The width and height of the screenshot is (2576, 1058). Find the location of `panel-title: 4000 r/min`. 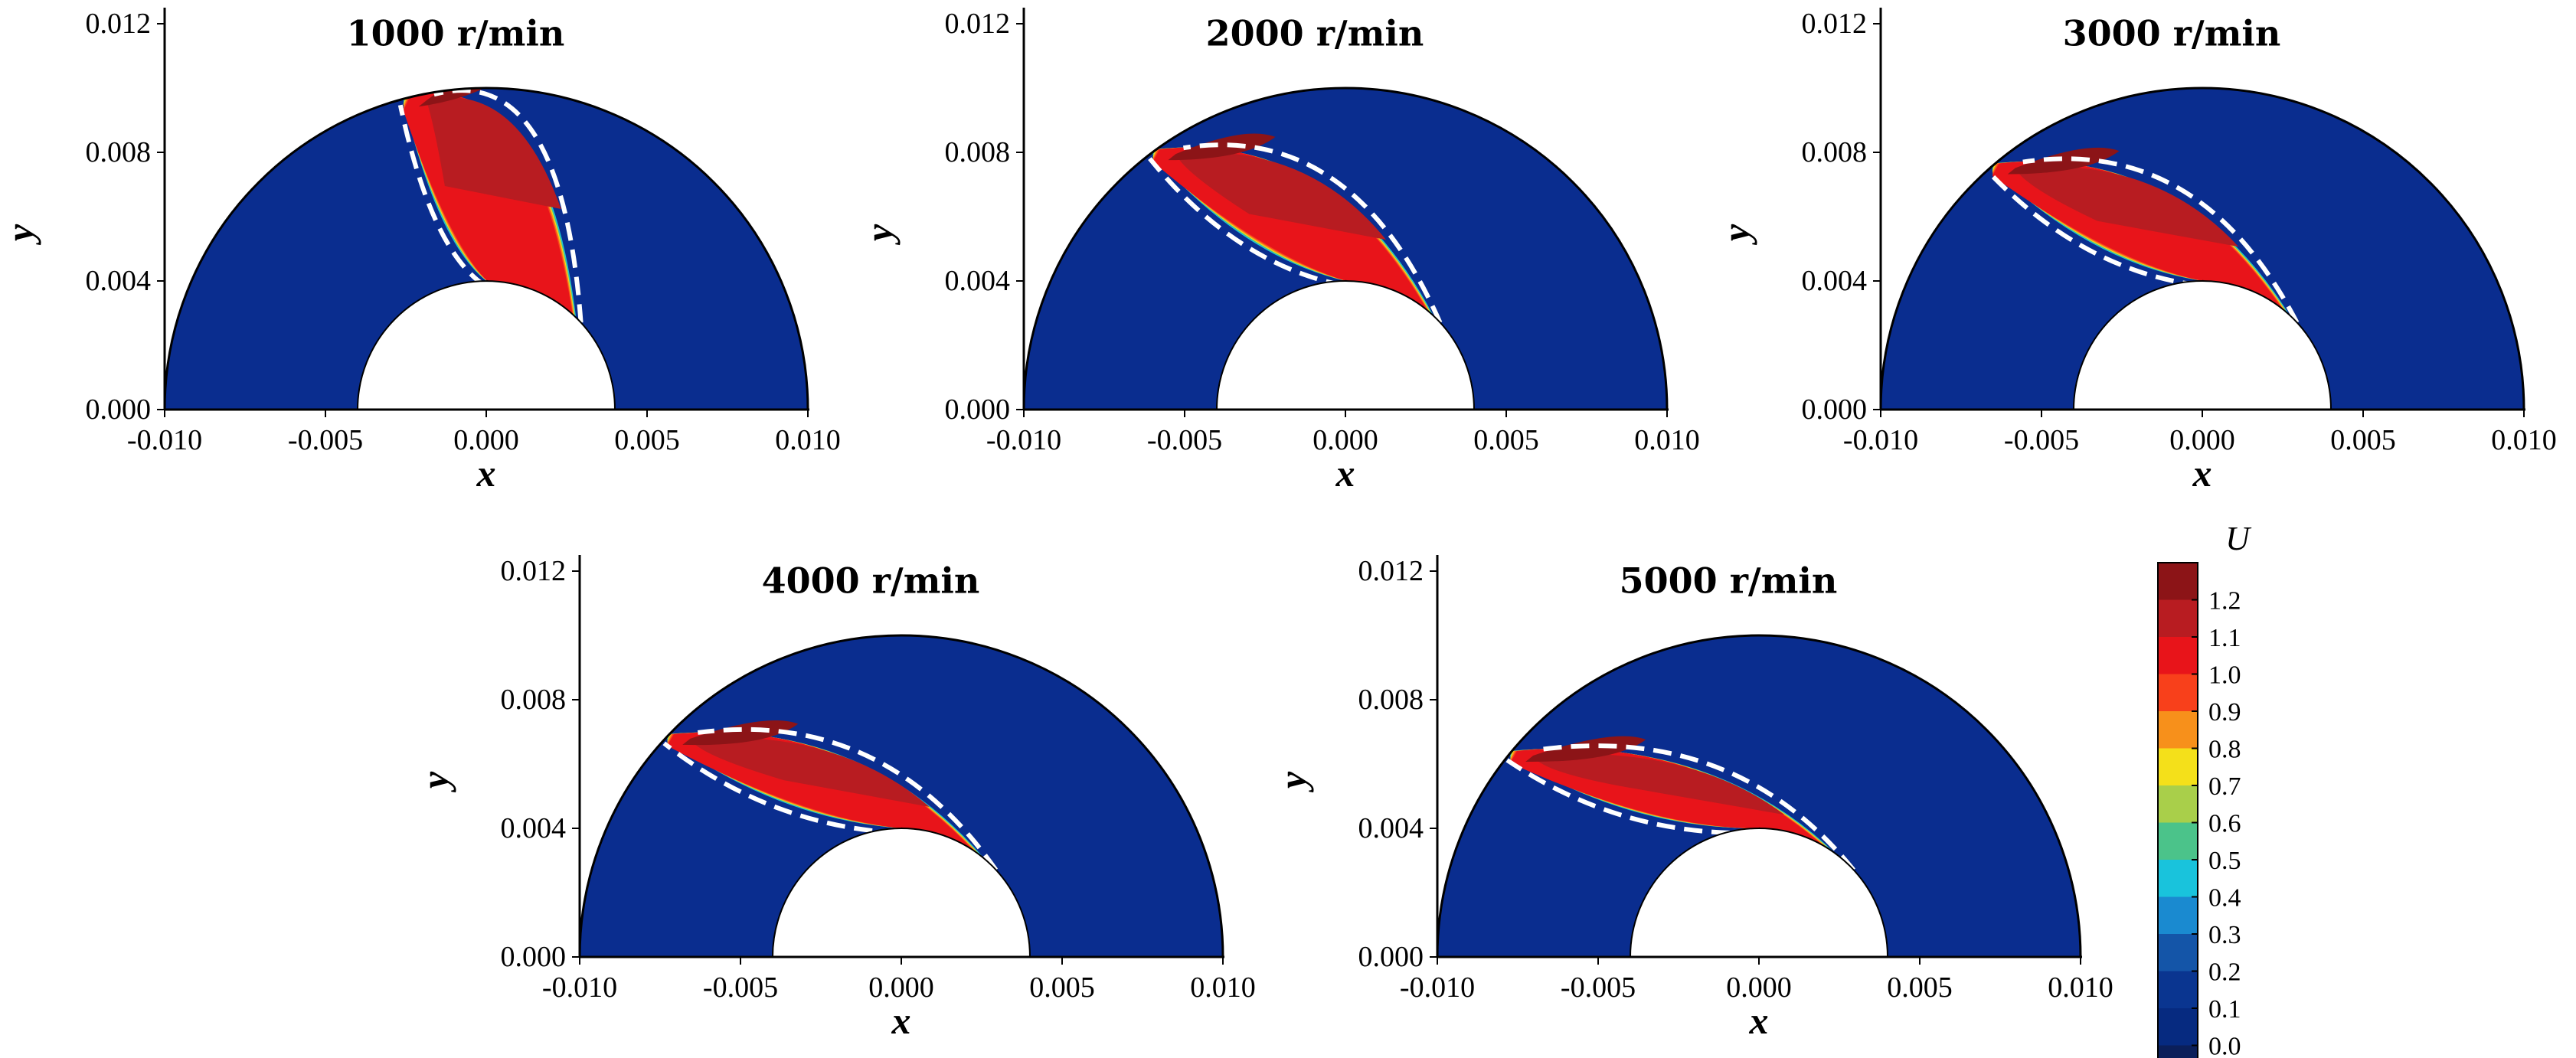

panel-title: 4000 r/min is located at coordinates (871, 580).